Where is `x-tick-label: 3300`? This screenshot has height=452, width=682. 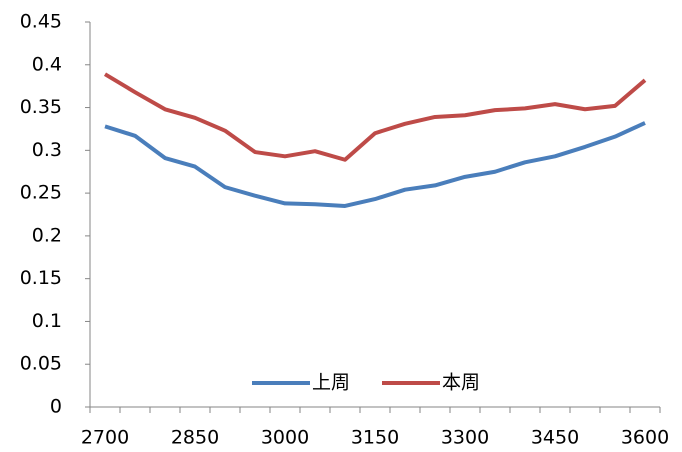
x-tick-label: 3300 is located at coordinates (465, 438).